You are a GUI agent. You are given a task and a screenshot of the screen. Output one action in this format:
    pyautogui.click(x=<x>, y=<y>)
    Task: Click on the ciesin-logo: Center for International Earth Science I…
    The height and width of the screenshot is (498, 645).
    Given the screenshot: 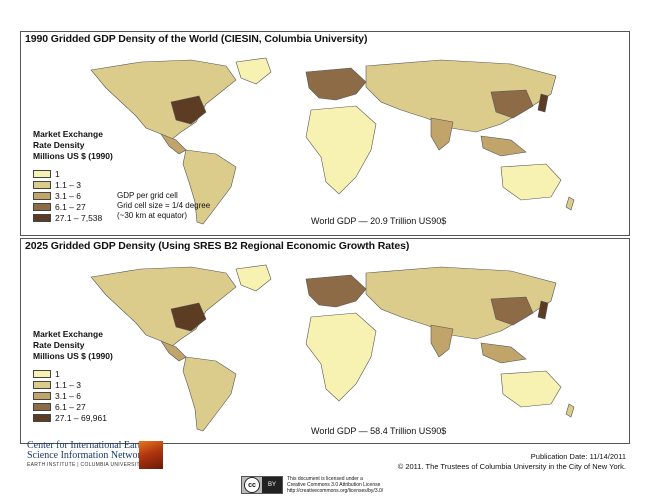 What is the action you would take?
    pyautogui.click(x=95, y=455)
    